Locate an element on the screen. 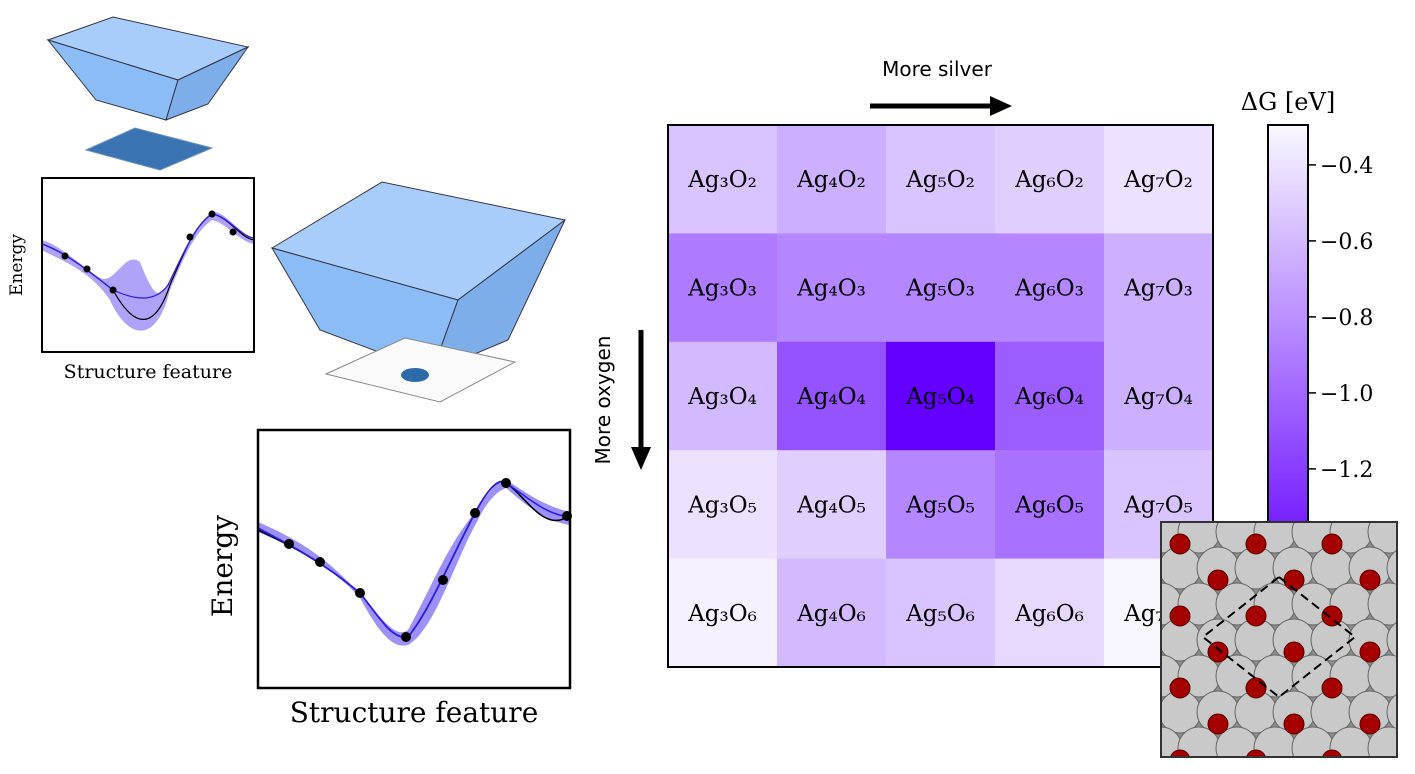 The width and height of the screenshot is (1415, 774). colorbar-tick-label: −0.8 is located at coordinates (1346, 318).